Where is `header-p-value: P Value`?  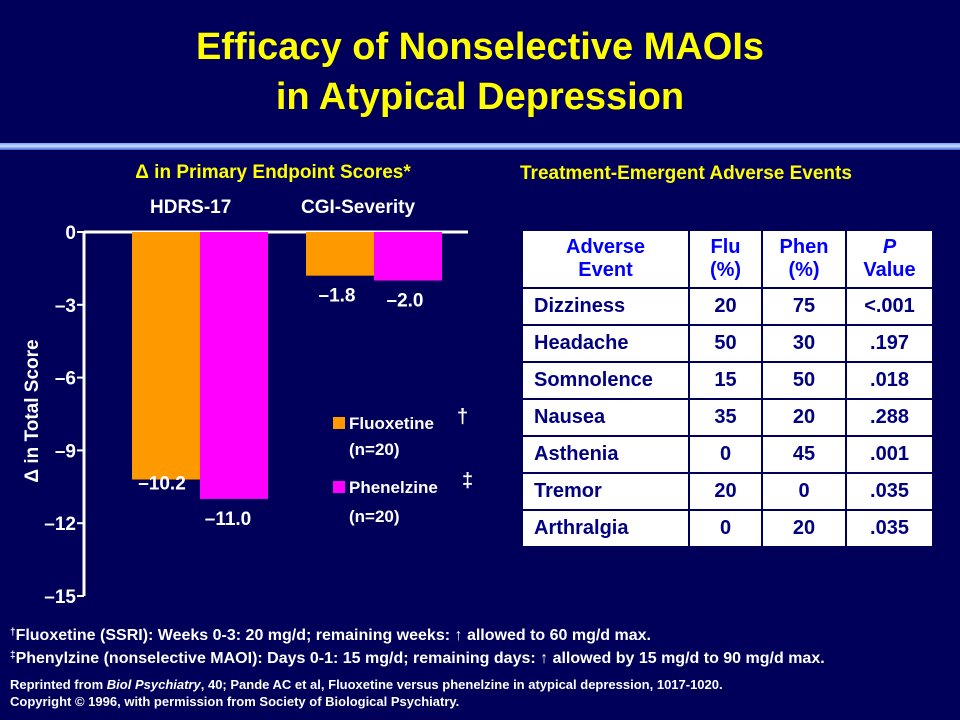 header-p-value: P Value is located at coordinates (889, 259).